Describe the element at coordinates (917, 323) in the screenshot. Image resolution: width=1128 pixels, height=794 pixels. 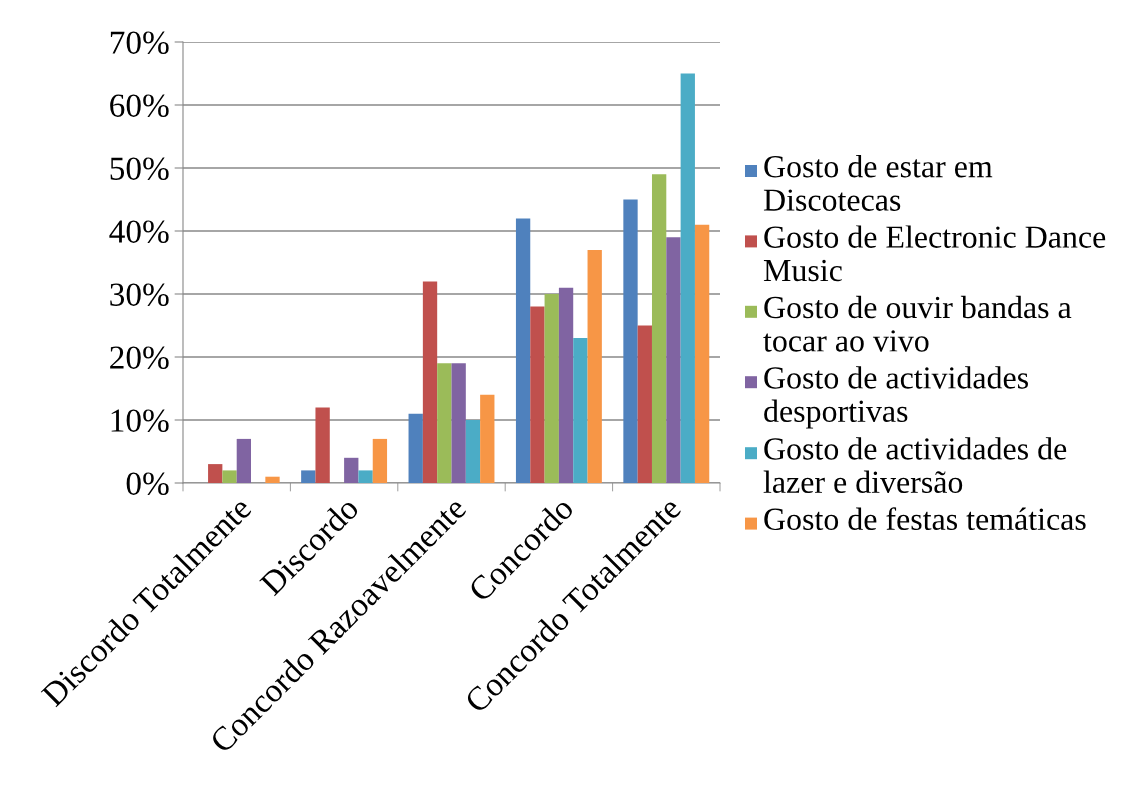
I see `legend-label: Gosto de ouvir bandas a tocar ao vivo` at that location.